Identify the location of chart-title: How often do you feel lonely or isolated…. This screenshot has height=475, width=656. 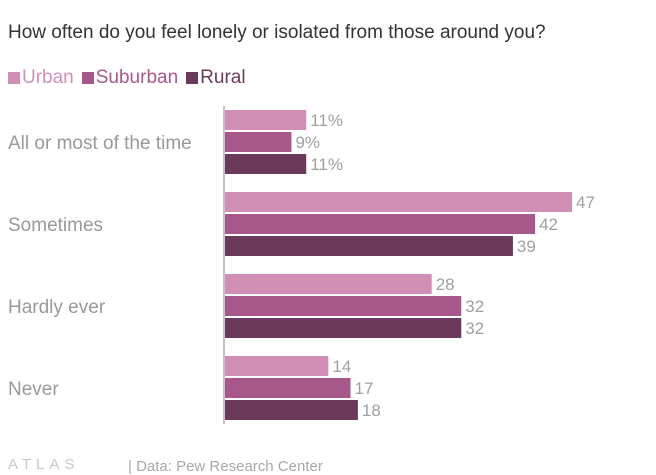
(277, 32).